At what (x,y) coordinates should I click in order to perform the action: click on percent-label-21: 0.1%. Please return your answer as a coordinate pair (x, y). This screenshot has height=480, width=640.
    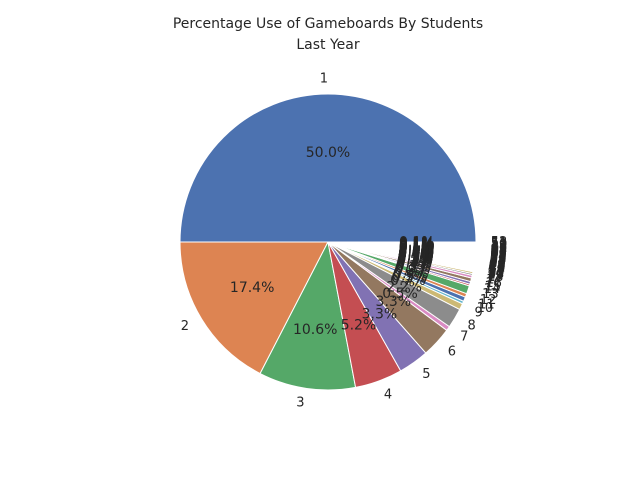
    Looking at the image, I should click on (415, 259).